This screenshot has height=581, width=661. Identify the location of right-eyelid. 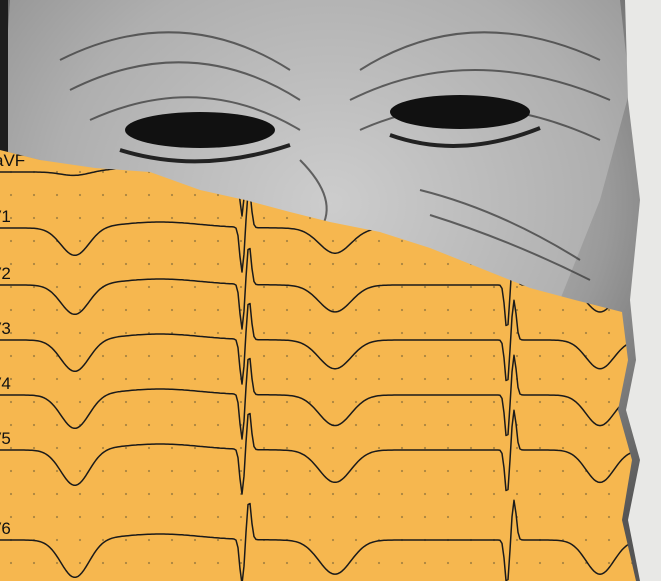
(465, 137).